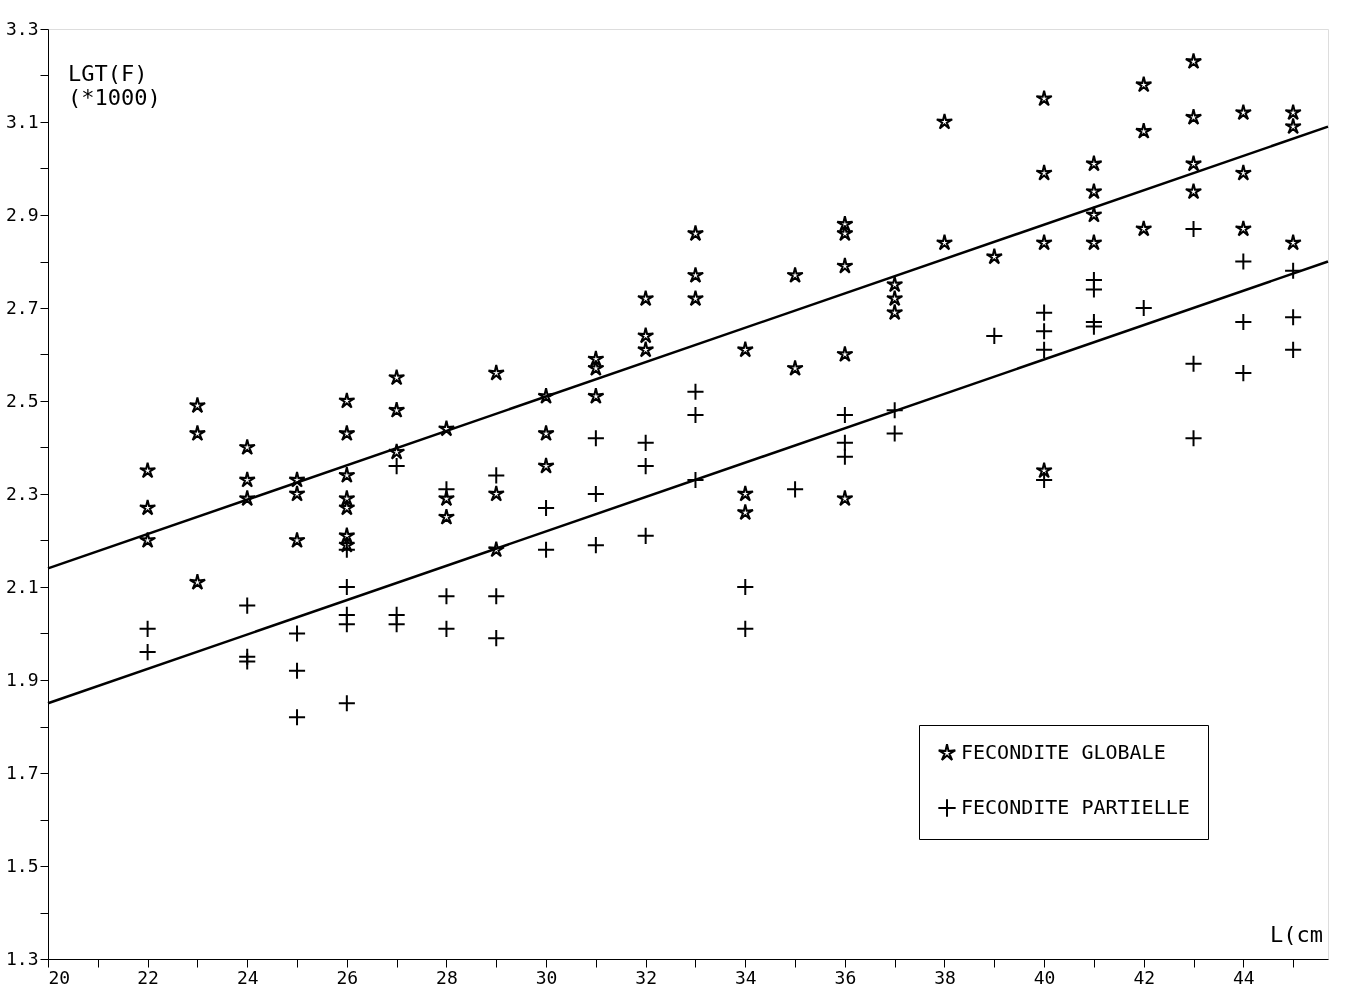 This screenshot has width=1353, height=990. What do you see at coordinates (22, 400) in the screenshot?
I see `y-tick-label: 2.5` at bounding box center [22, 400].